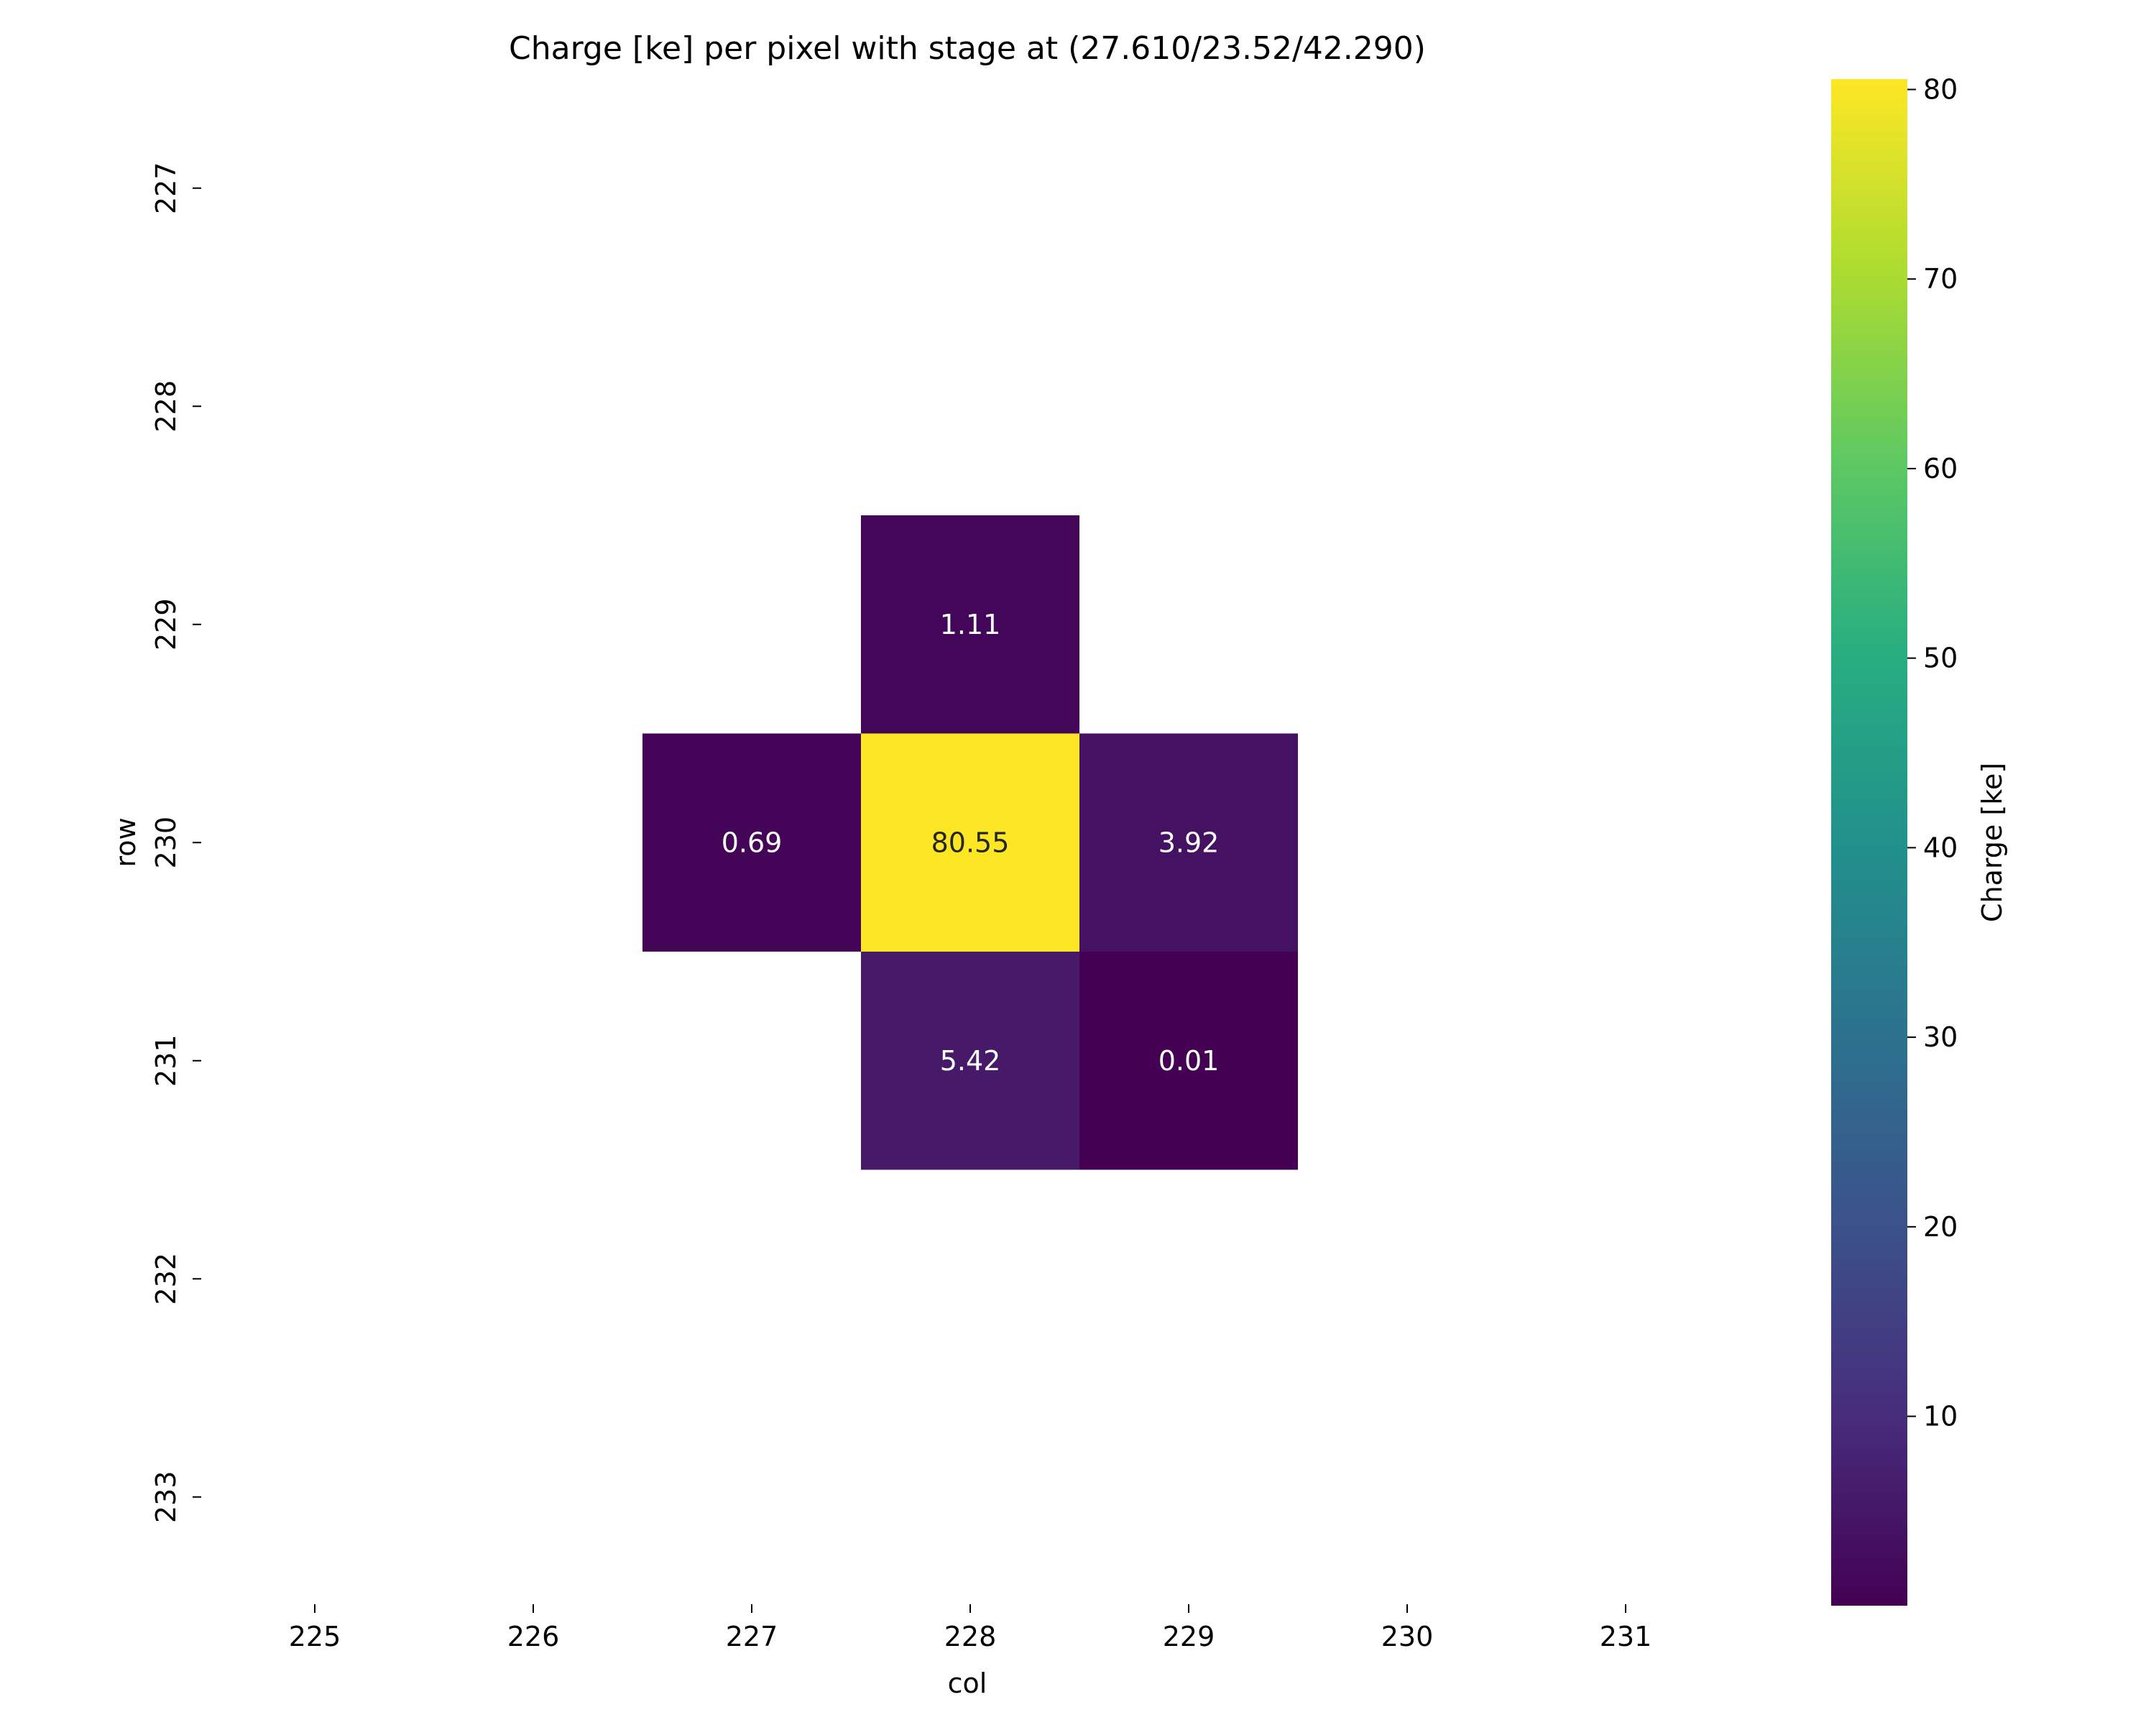 The width and height of the screenshot is (2156, 1725). Describe the element at coordinates (1940, 847) in the screenshot. I see `colorbar-tick-label: 40` at that location.